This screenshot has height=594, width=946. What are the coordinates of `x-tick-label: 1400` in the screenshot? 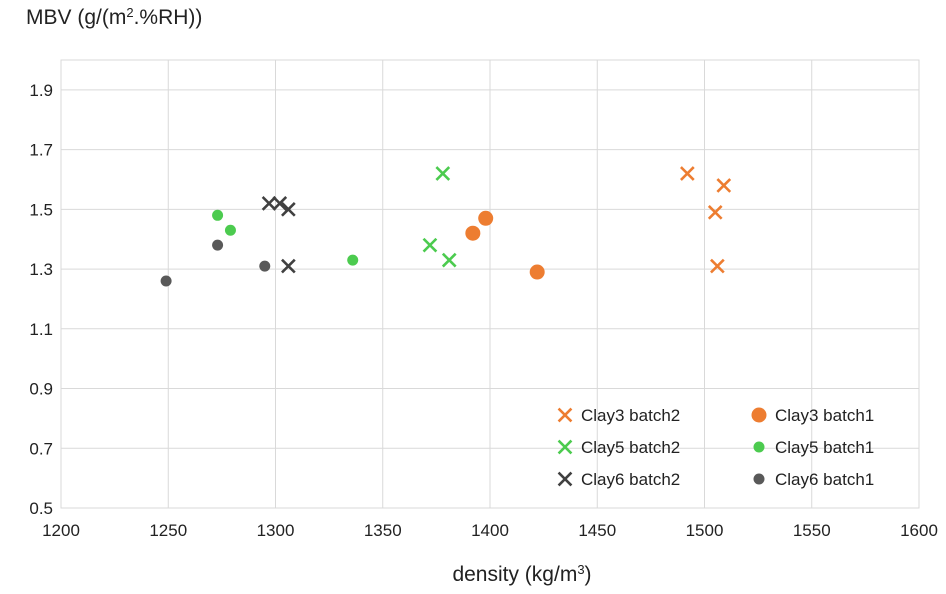 It's located at (490, 530).